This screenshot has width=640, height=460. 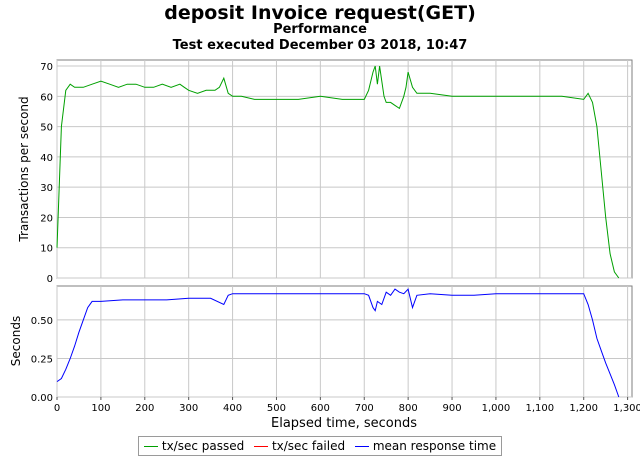 What do you see at coordinates (46, 97) in the screenshot?
I see `tps-y-tick-label: 60` at bounding box center [46, 97].